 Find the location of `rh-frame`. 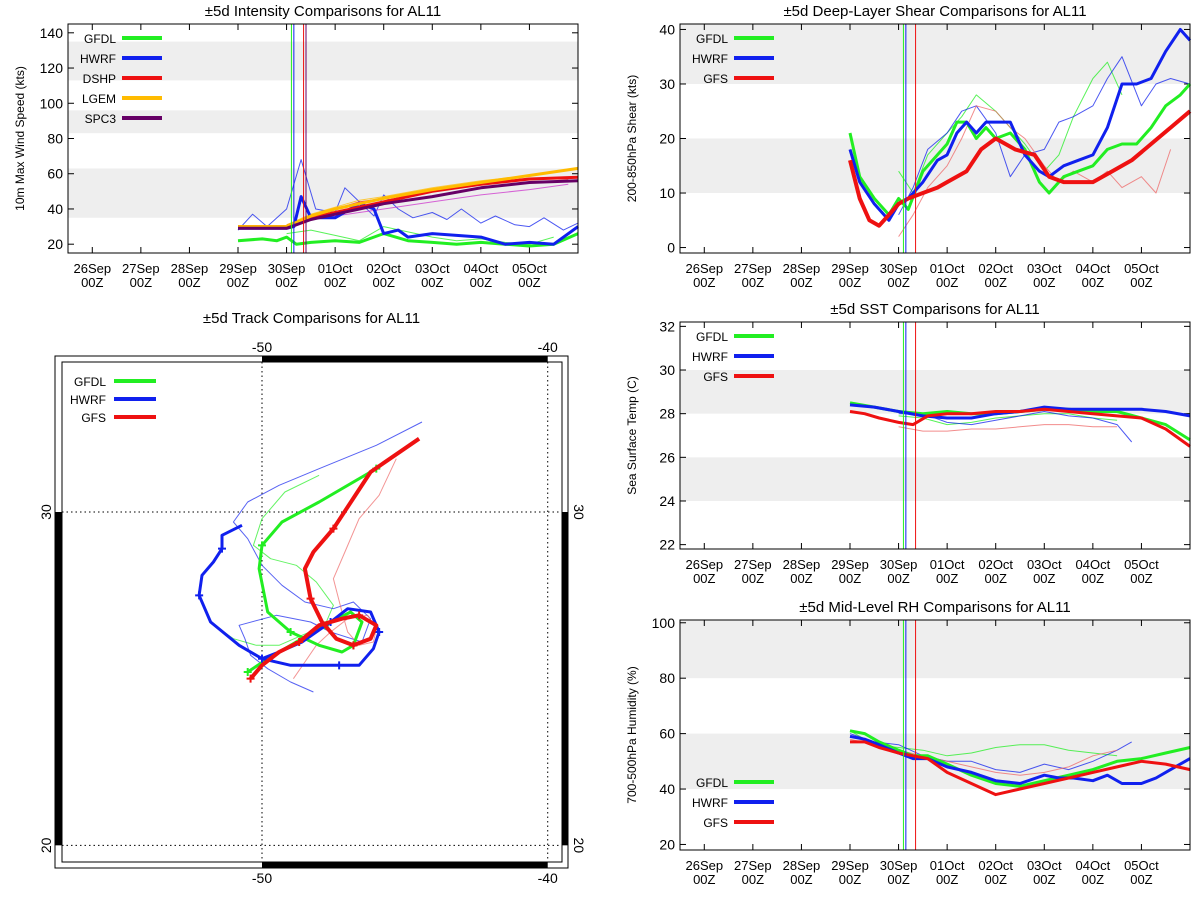

rh-frame is located at coordinates (935, 735).